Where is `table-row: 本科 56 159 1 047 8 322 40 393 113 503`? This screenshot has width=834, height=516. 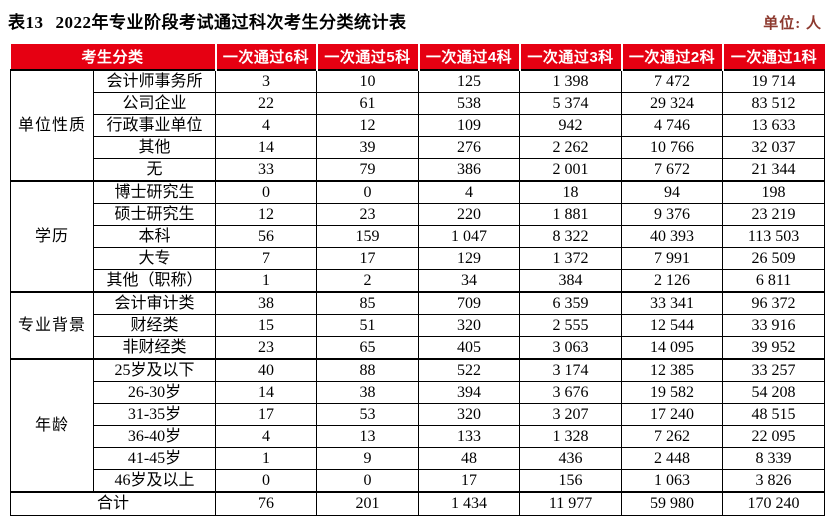
table-row: 本科 56 159 1 047 8 322 40 393 113 503 is located at coordinates (418, 236).